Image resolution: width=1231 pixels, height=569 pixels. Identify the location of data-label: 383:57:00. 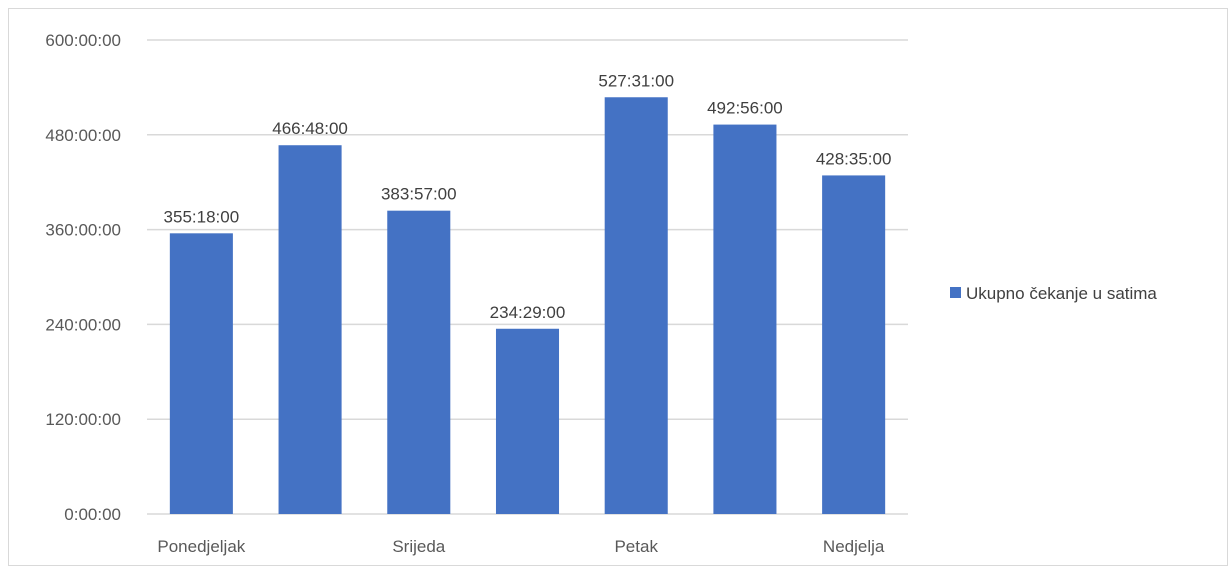
(419, 194).